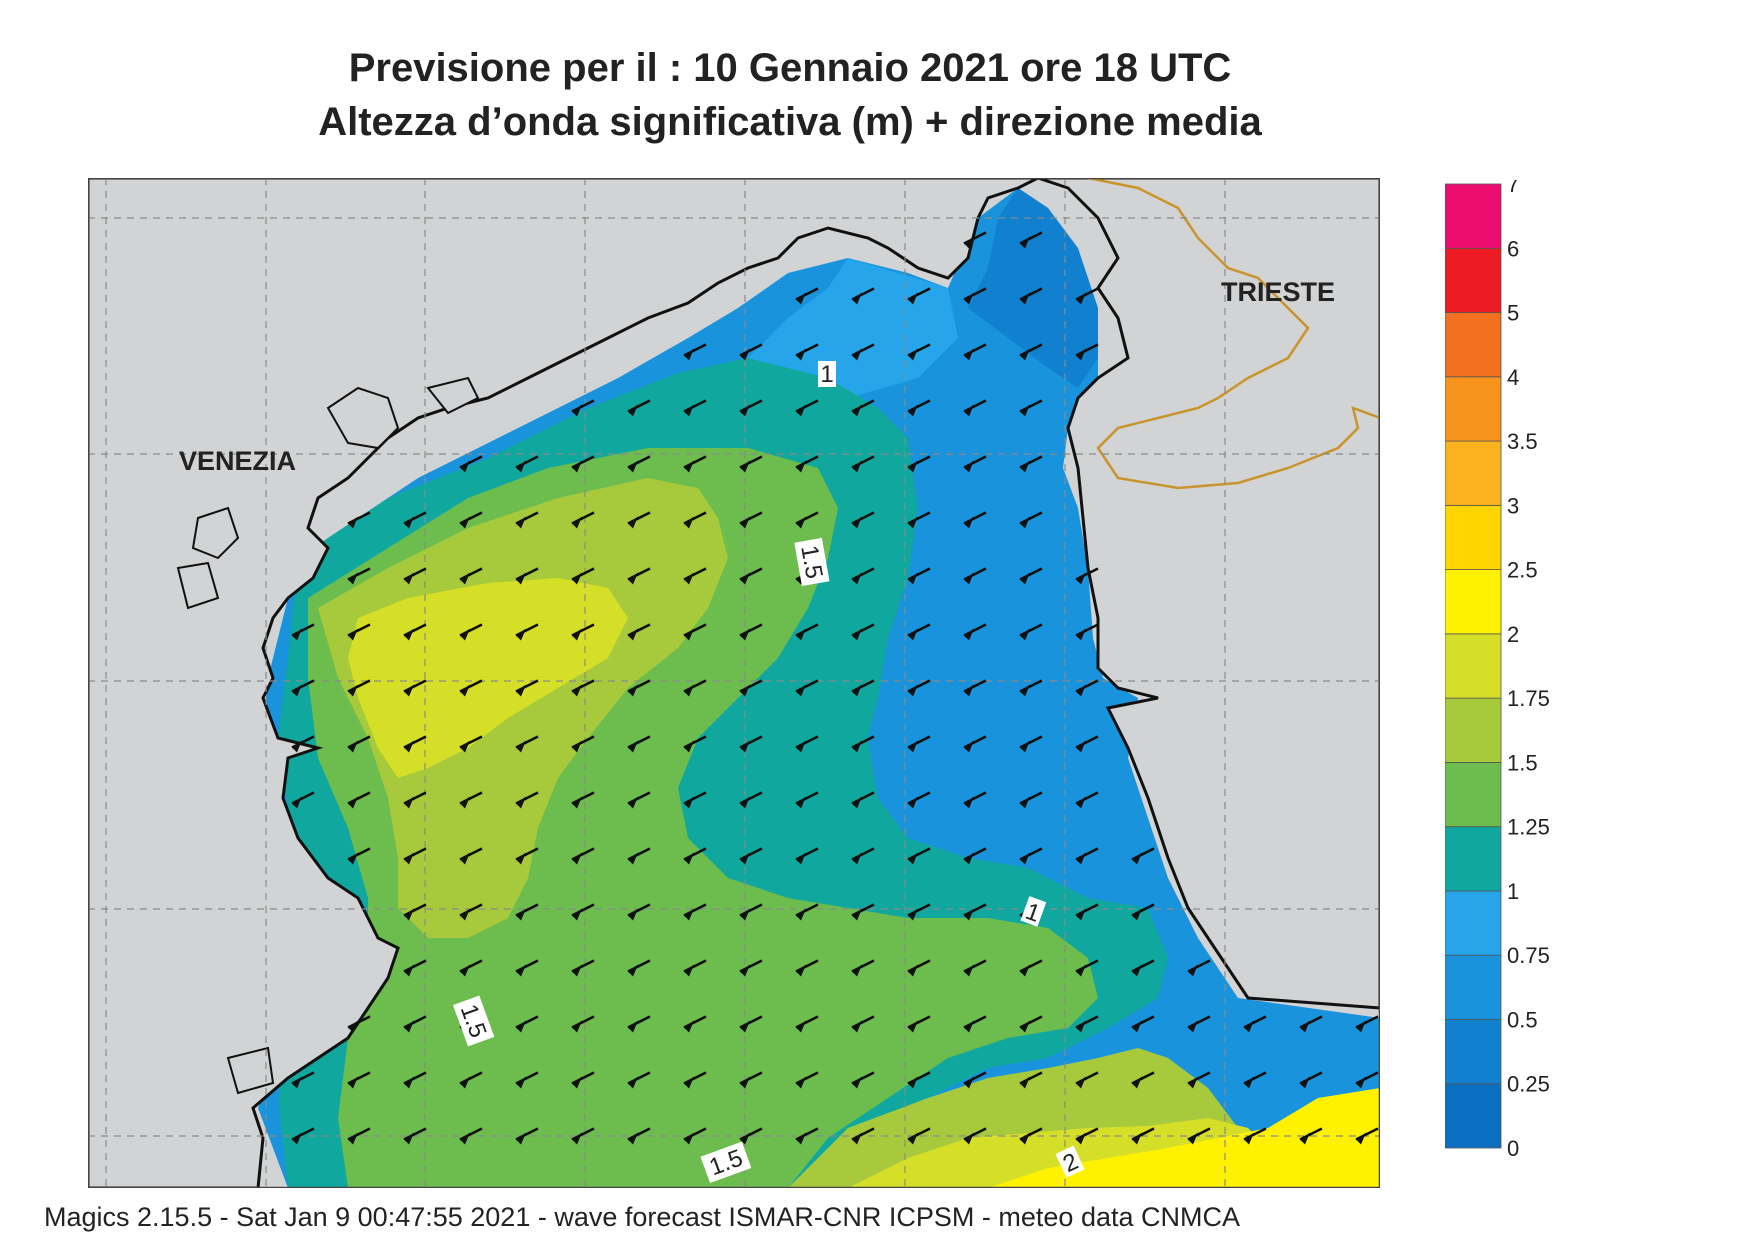 The width and height of the screenshot is (1755, 1242). Describe the element at coordinates (1522, 570) in the screenshot. I see `legend-label: 2.5` at that location.